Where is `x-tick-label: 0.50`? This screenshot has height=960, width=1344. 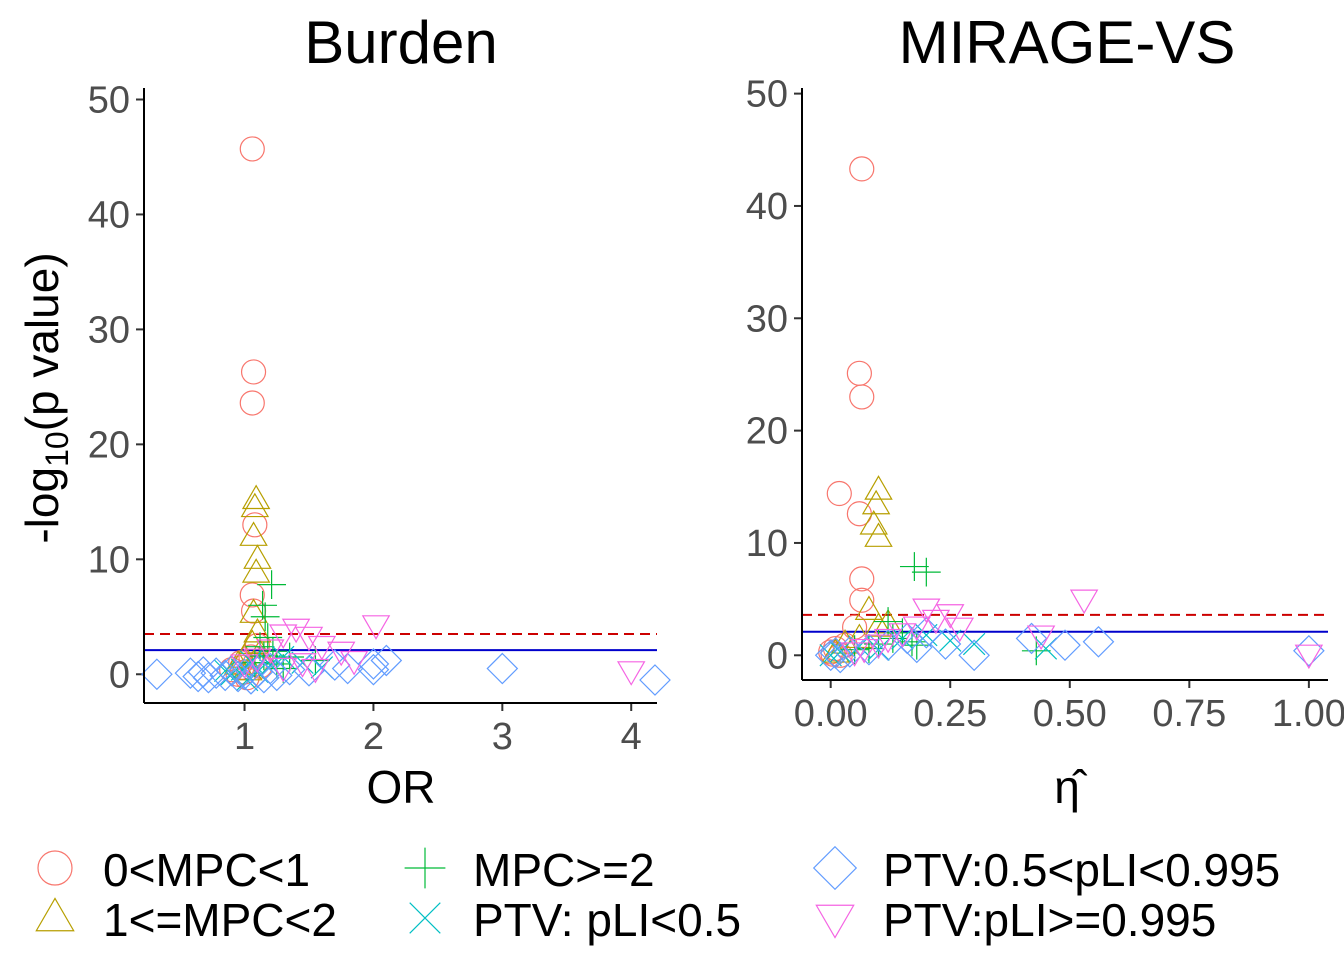
x-tick-label: 0.50 is located at coordinates (1070, 714).